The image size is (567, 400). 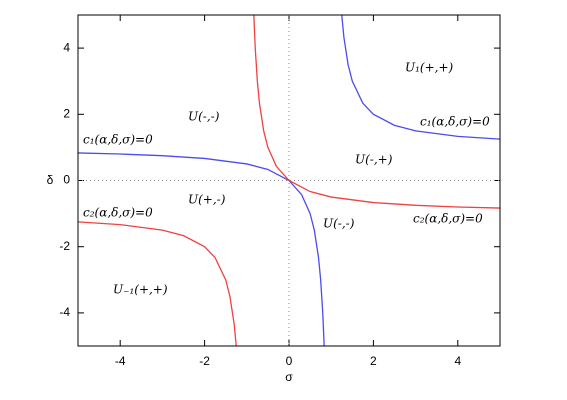 What do you see at coordinates (289, 361) in the screenshot?
I see `x-tick-label: 0` at bounding box center [289, 361].